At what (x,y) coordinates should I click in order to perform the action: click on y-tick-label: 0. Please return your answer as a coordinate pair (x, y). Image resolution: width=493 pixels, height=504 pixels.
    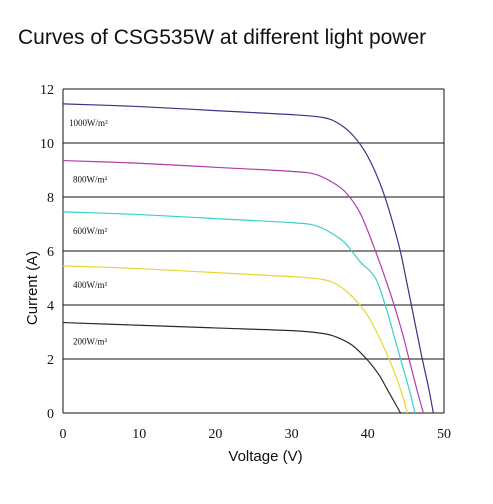
    Looking at the image, I should click on (50, 414).